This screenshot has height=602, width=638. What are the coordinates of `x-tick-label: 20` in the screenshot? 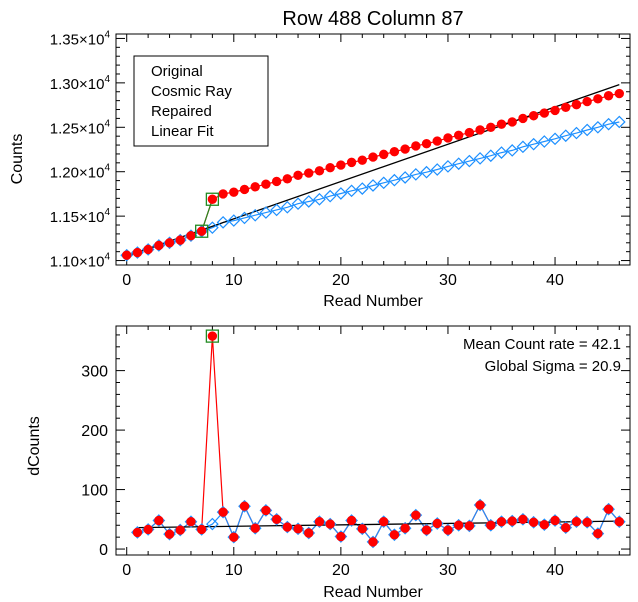 It's located at (341, 280).